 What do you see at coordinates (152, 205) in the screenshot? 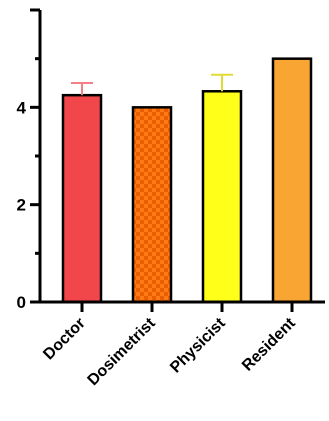
I see `bar-dosimetrist` at bounding box center [152, 205].